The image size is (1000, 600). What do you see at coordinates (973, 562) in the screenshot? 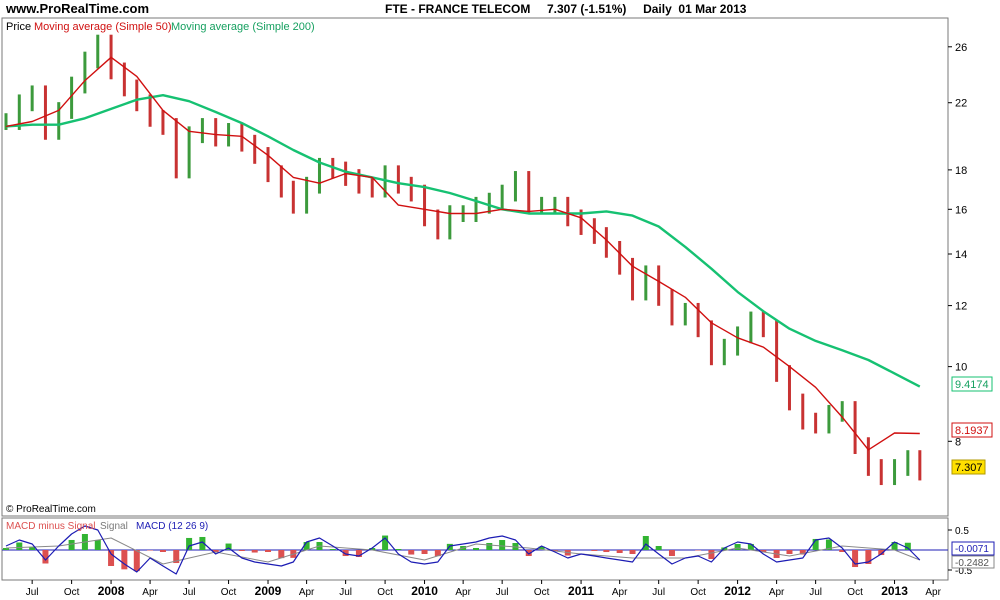
I see `signal-value-box` at bounding box center [973, 562].